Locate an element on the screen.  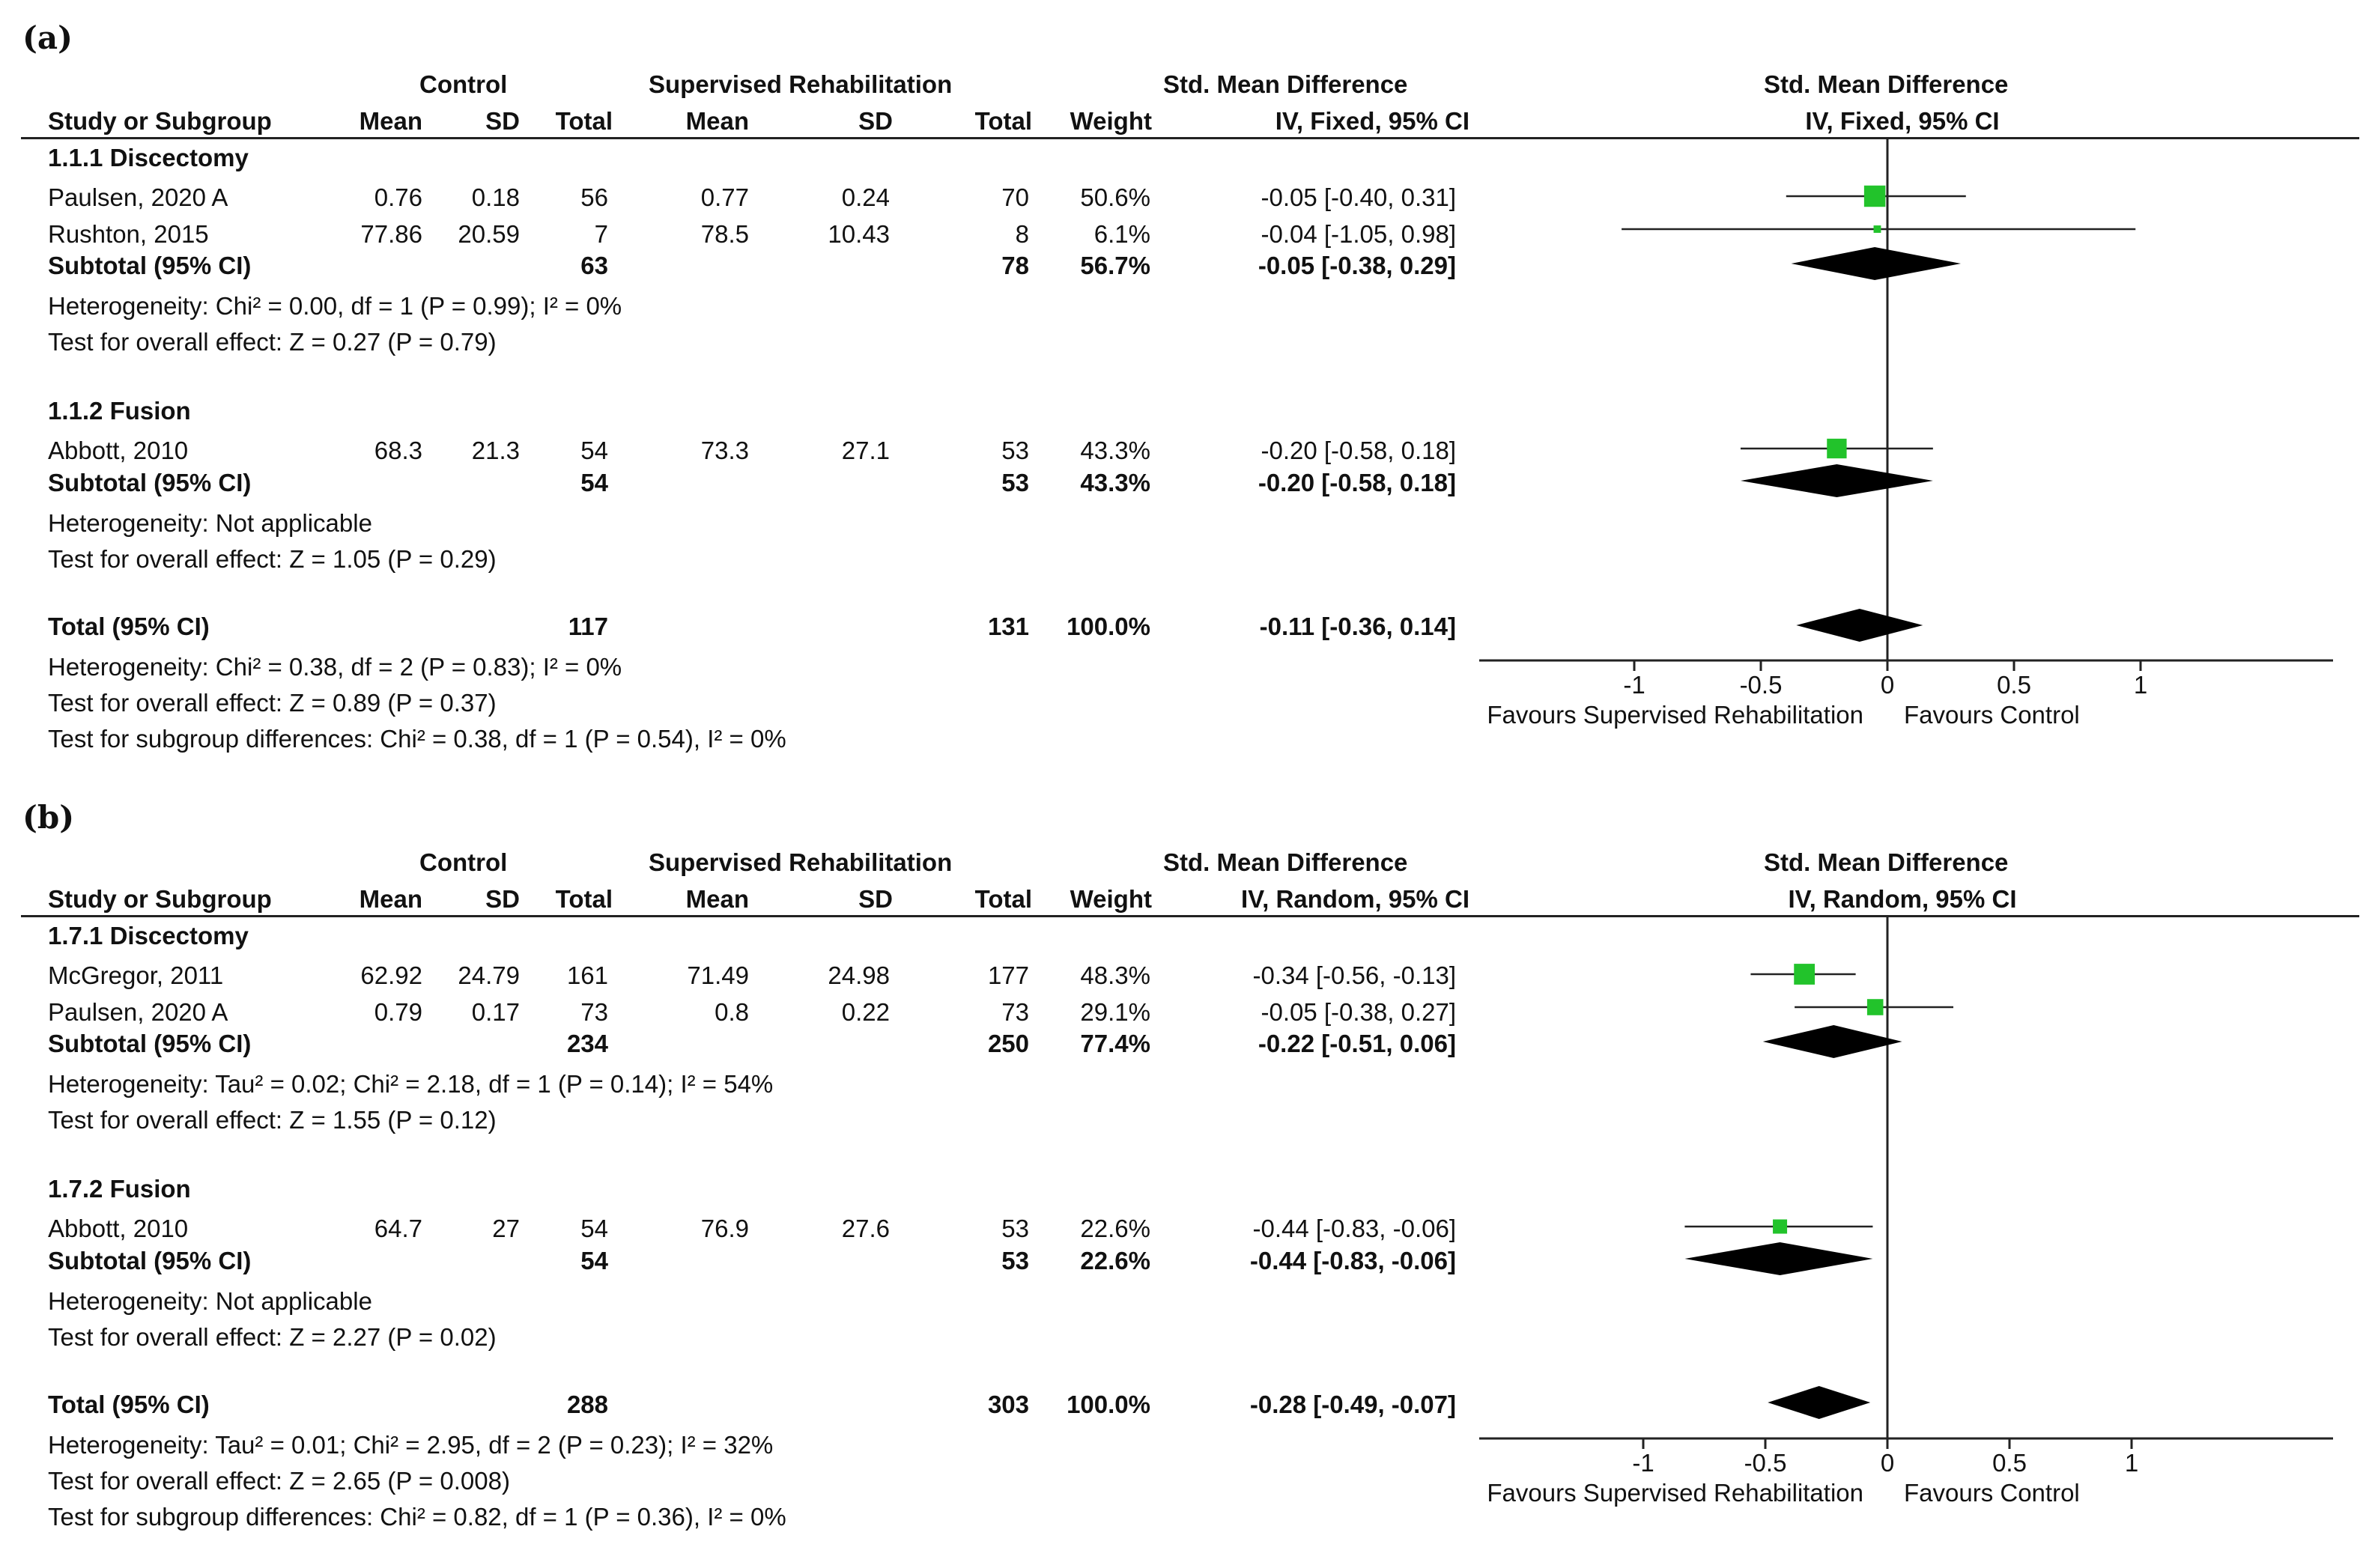
subtotal-weight: 77.4% is located at coordinates (1115, 1044).